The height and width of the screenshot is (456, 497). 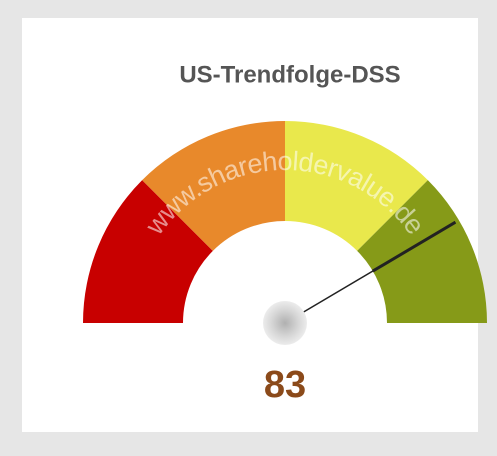 I want to click on needle-hub, so click(x=285, y=323).